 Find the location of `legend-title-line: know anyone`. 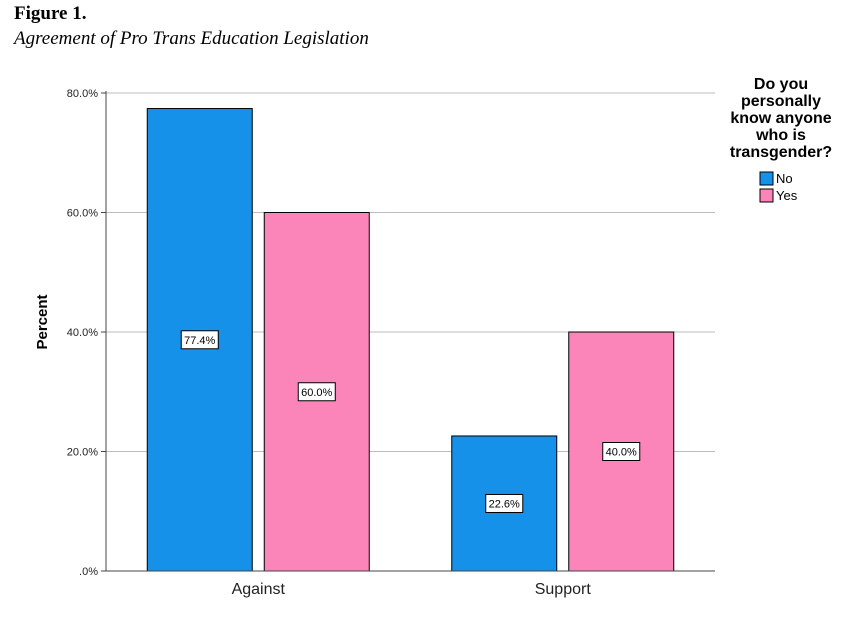

legend-title-line: know anyone is located at coordinates (780, 118).